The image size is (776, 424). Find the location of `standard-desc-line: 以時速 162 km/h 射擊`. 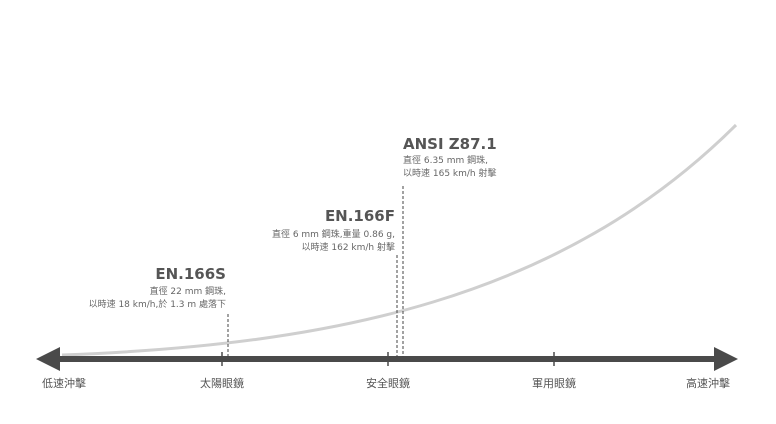

standard-desc-line: 以時速 162 km/h 射擊 is located at coordinates (348, 247).